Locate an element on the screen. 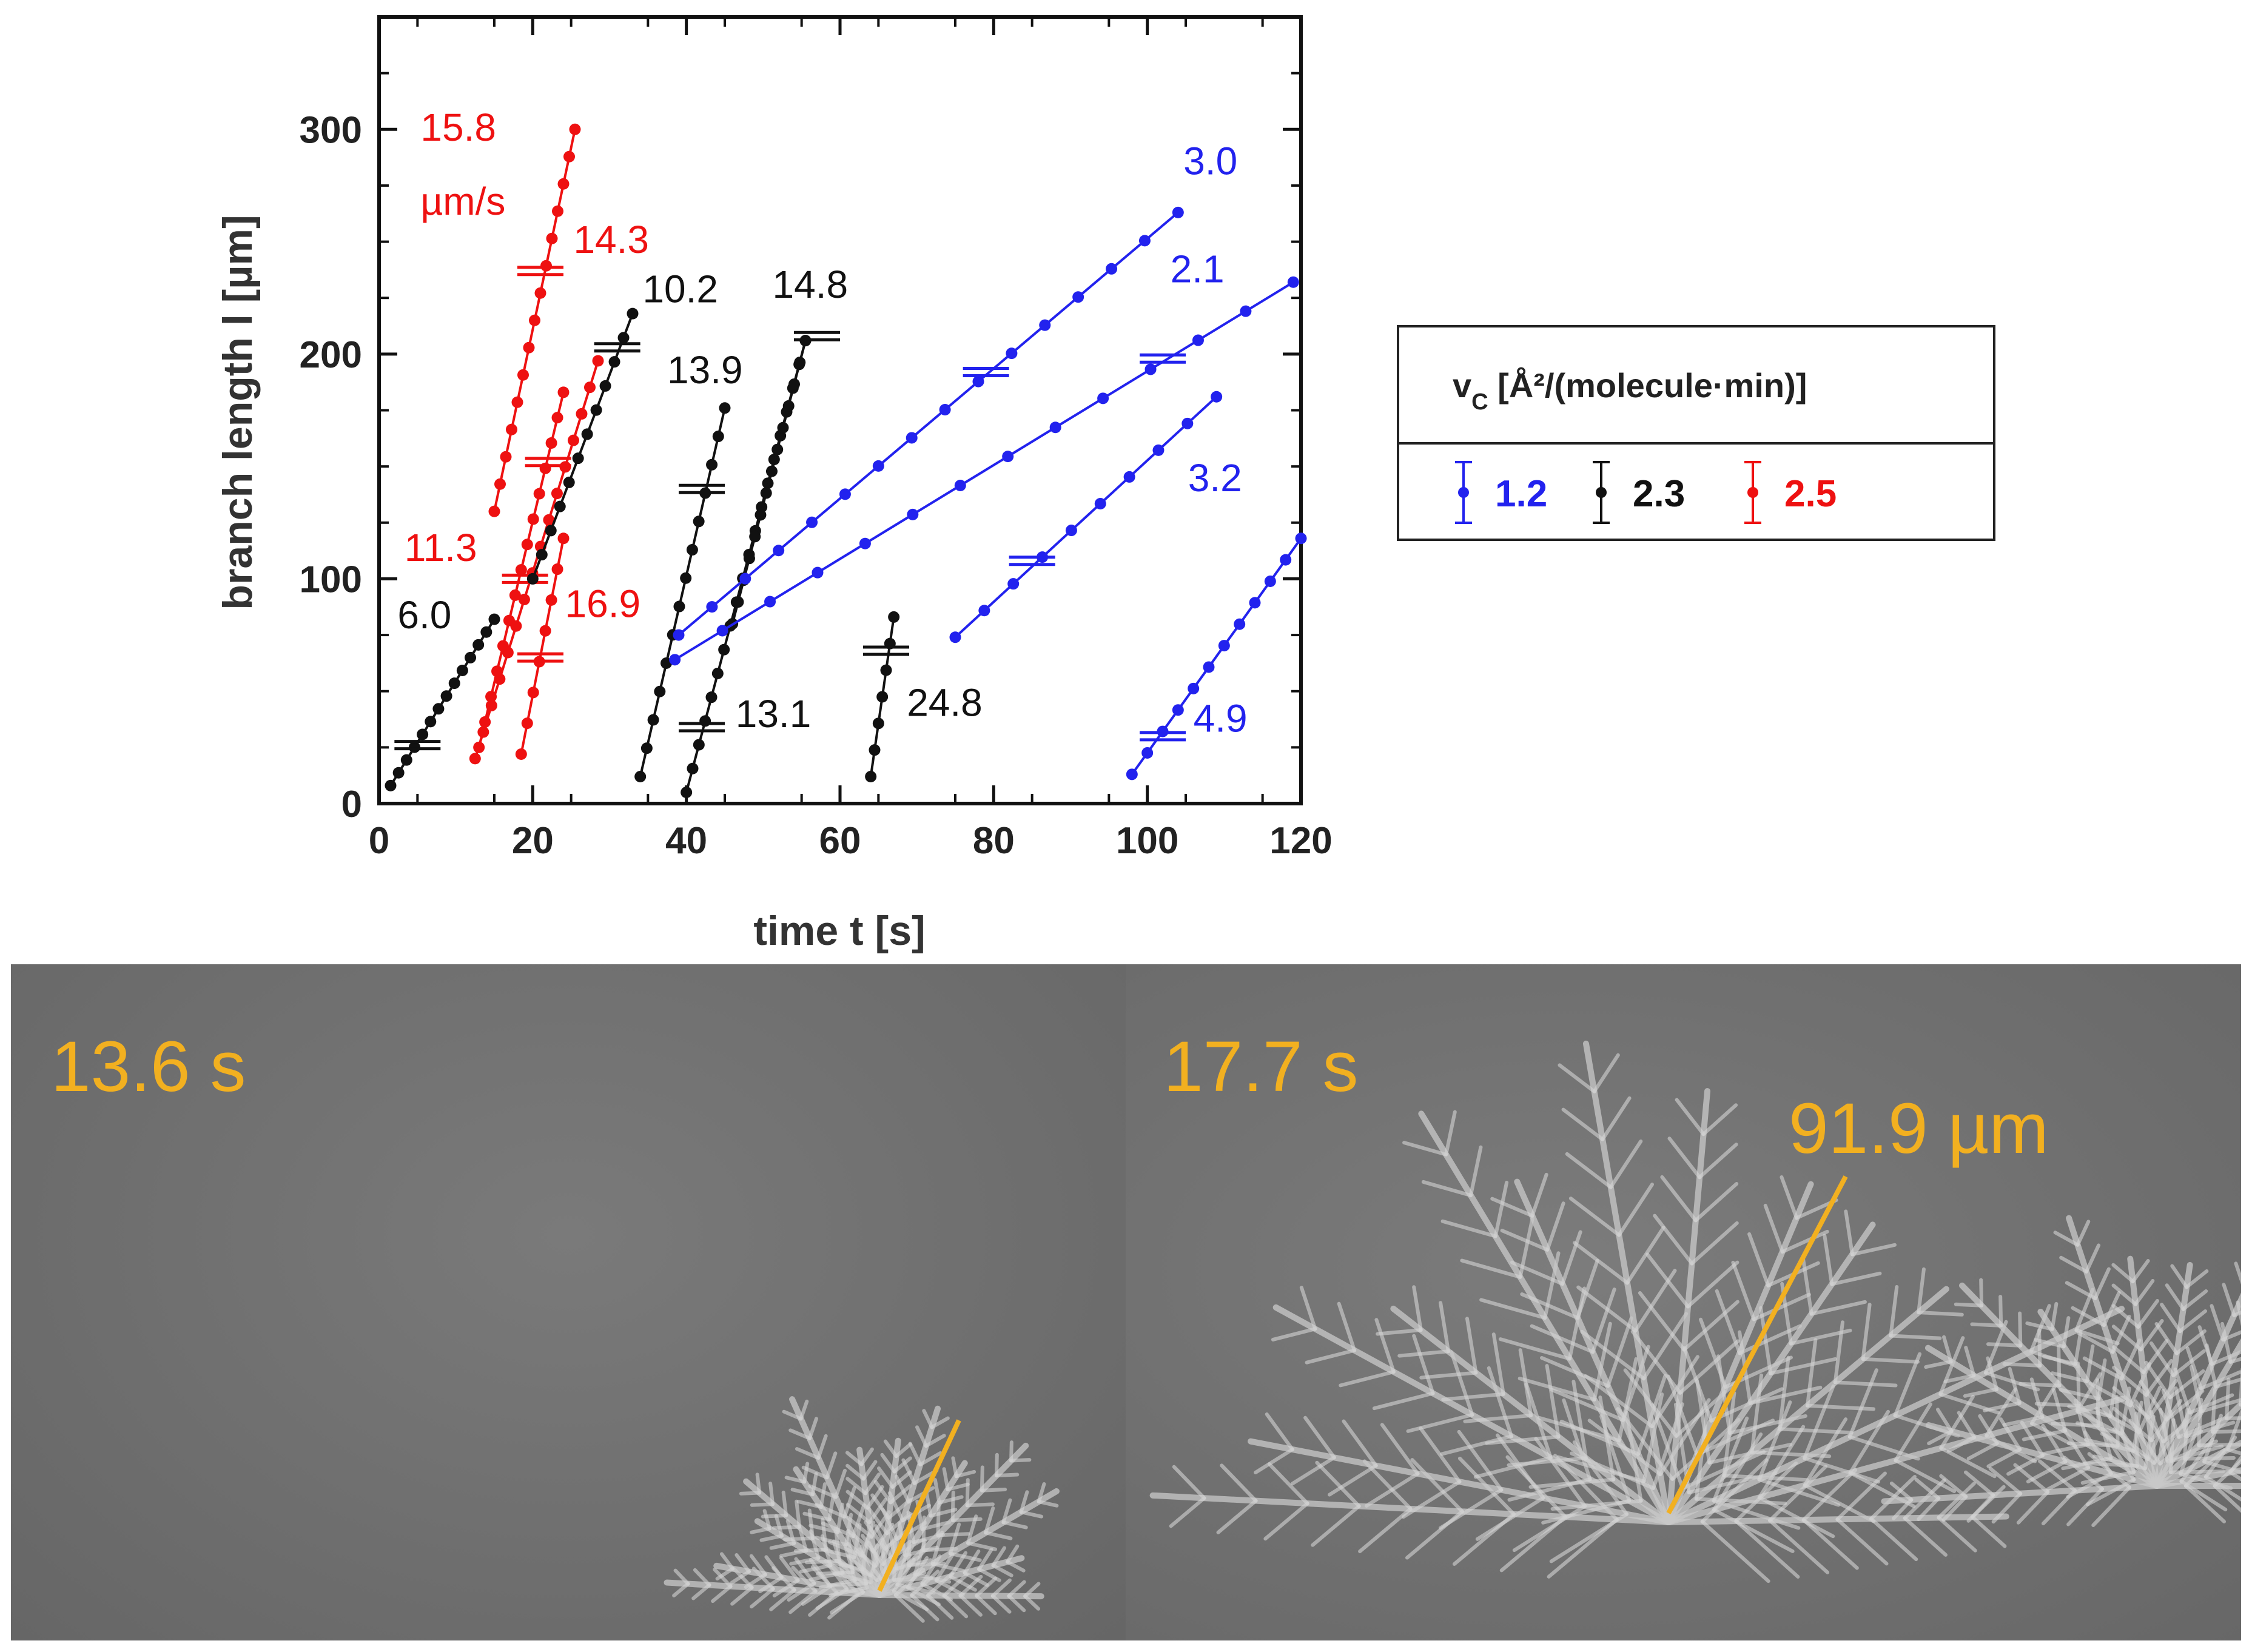 This screenshot has height=1652, width=2252. dendrite-branches-left is located at coordinates (862, 1510).